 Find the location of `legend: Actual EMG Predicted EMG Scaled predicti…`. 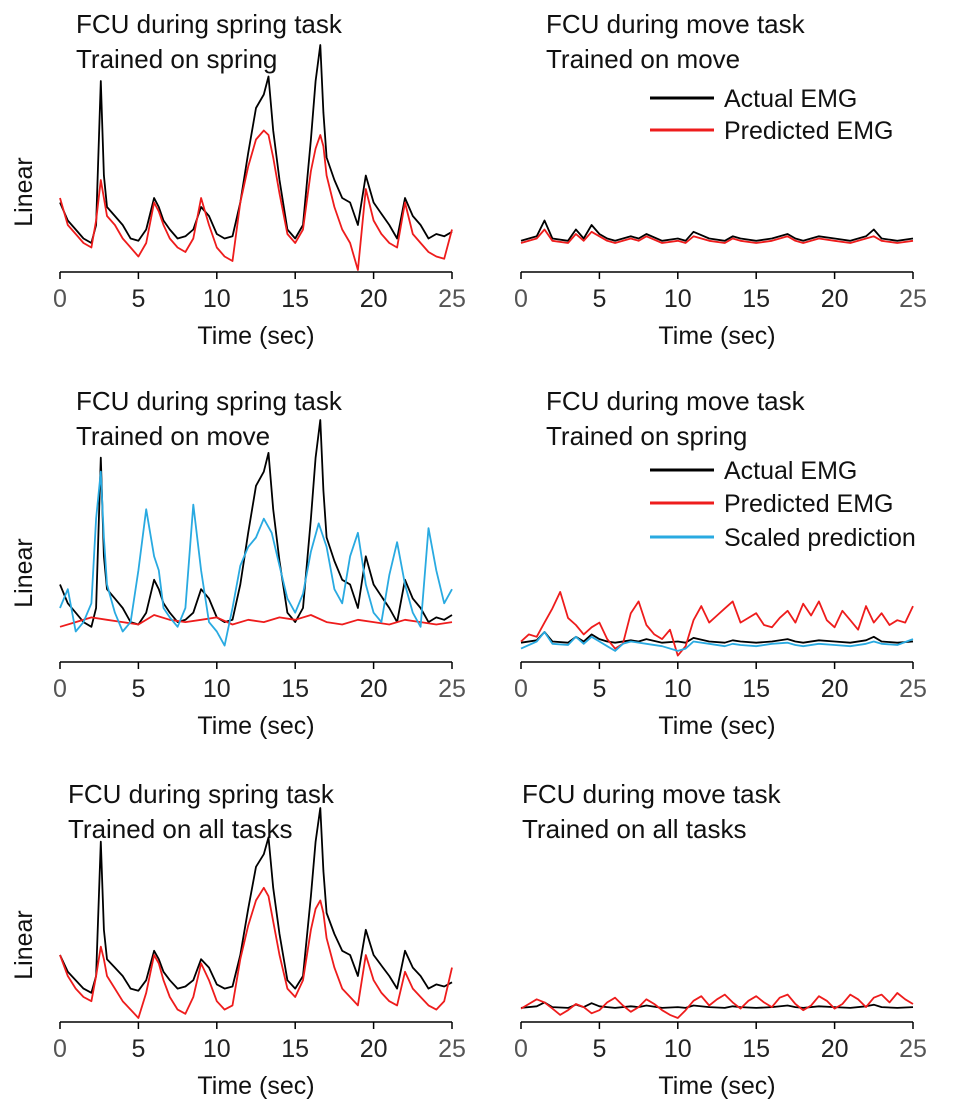

legend: Actual EMG Predicted EMG Scaled predicti… is located at coordinates (783, 504).